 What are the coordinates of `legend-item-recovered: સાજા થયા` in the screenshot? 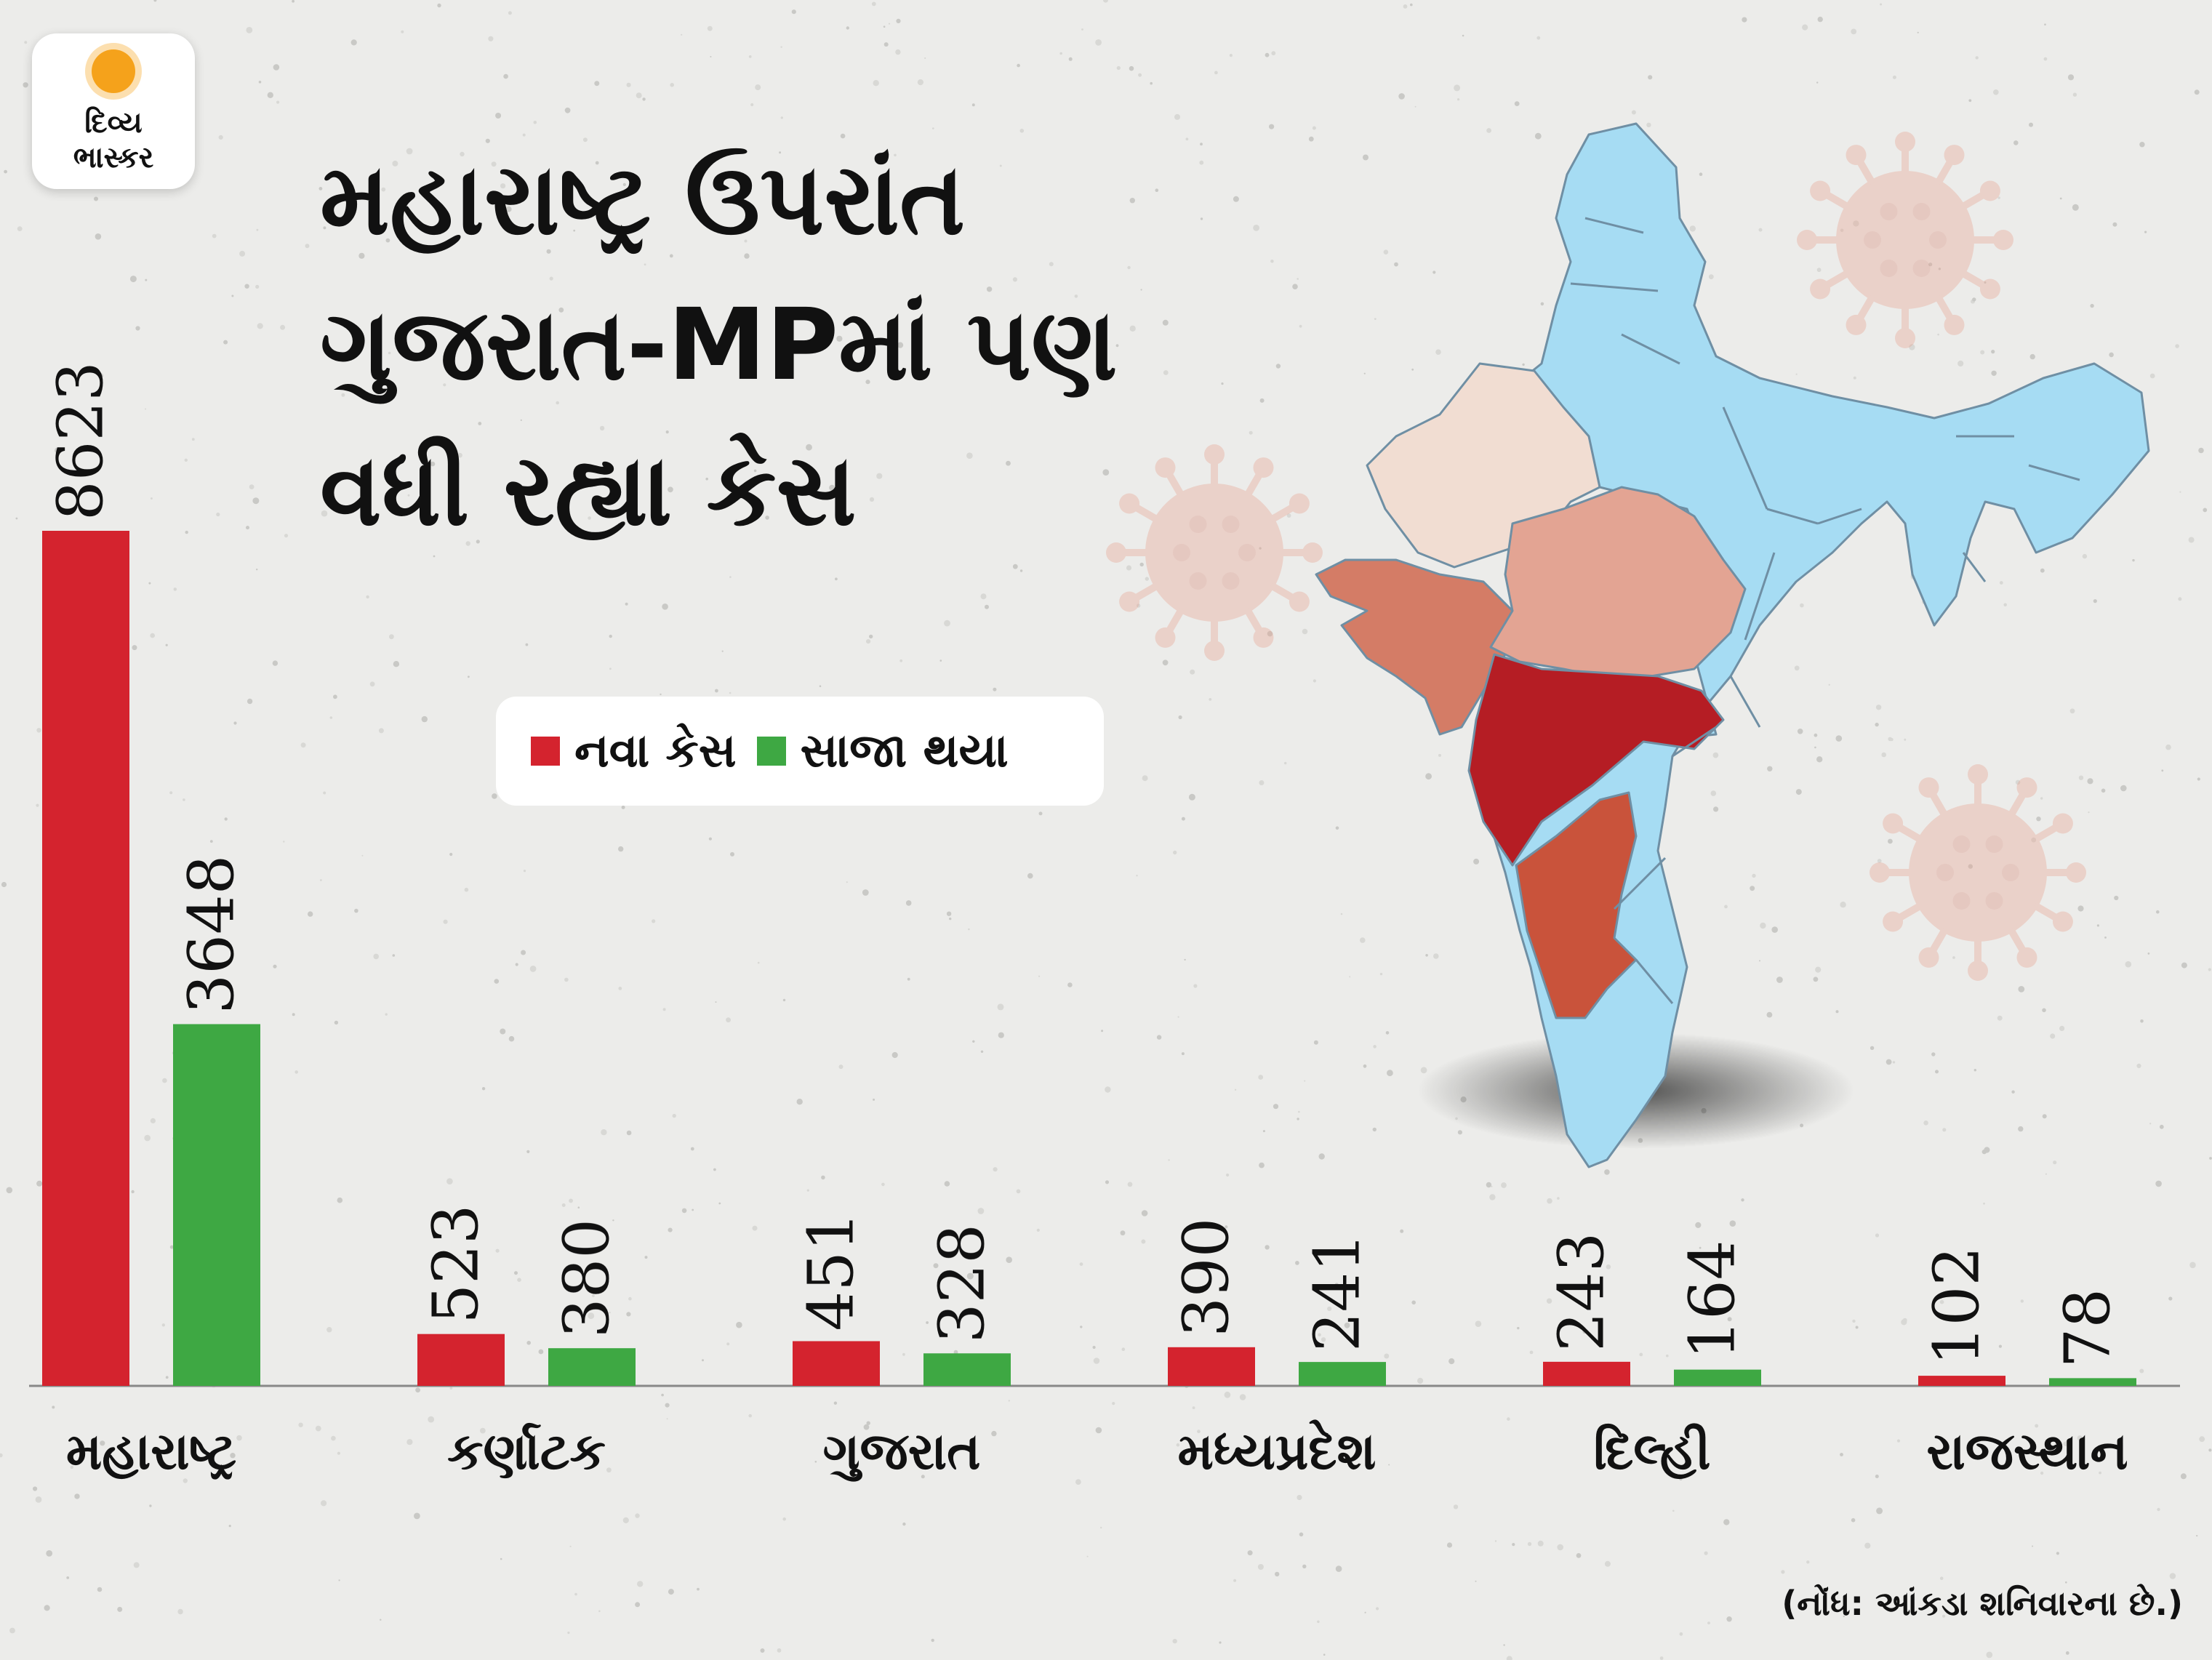 It's located at (882, 751).